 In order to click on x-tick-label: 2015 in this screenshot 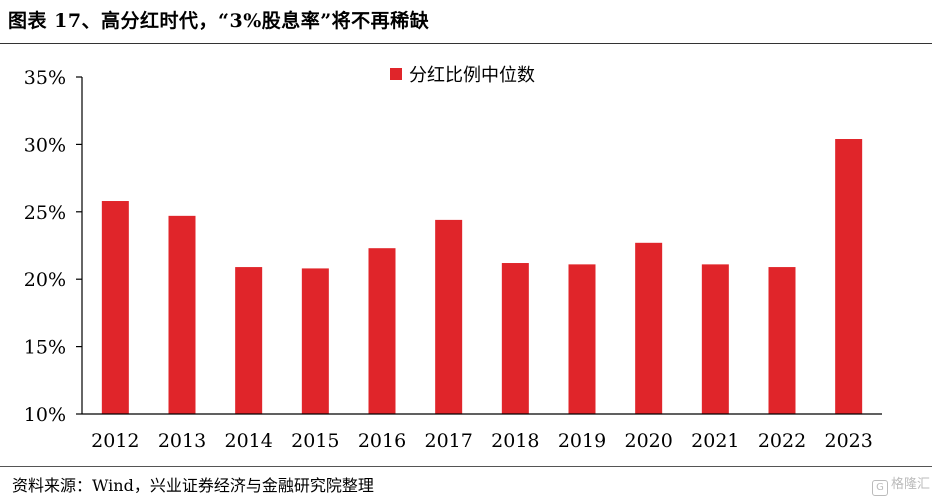, I will do `click(315, 441)`.